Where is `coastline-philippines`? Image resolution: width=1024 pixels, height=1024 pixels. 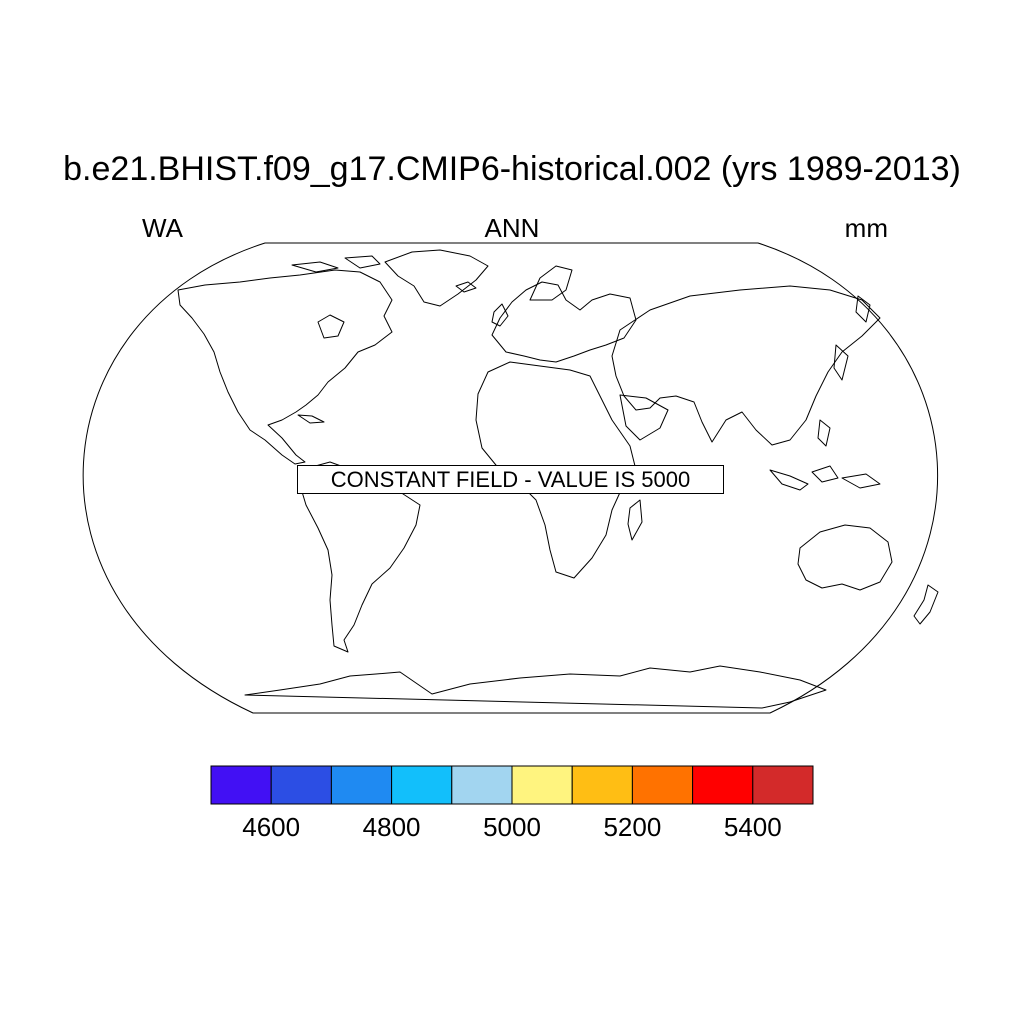
coastline-philippines is located at coordinates (824, 433).